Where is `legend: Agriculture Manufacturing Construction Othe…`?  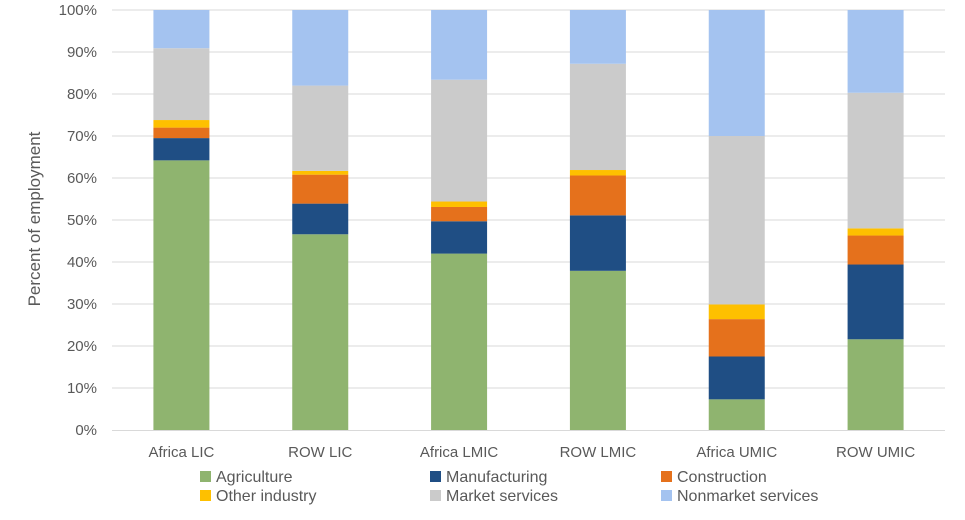
legend: Agriculture Manufacturing Construction Othe… is located at coordinates (509, 487).